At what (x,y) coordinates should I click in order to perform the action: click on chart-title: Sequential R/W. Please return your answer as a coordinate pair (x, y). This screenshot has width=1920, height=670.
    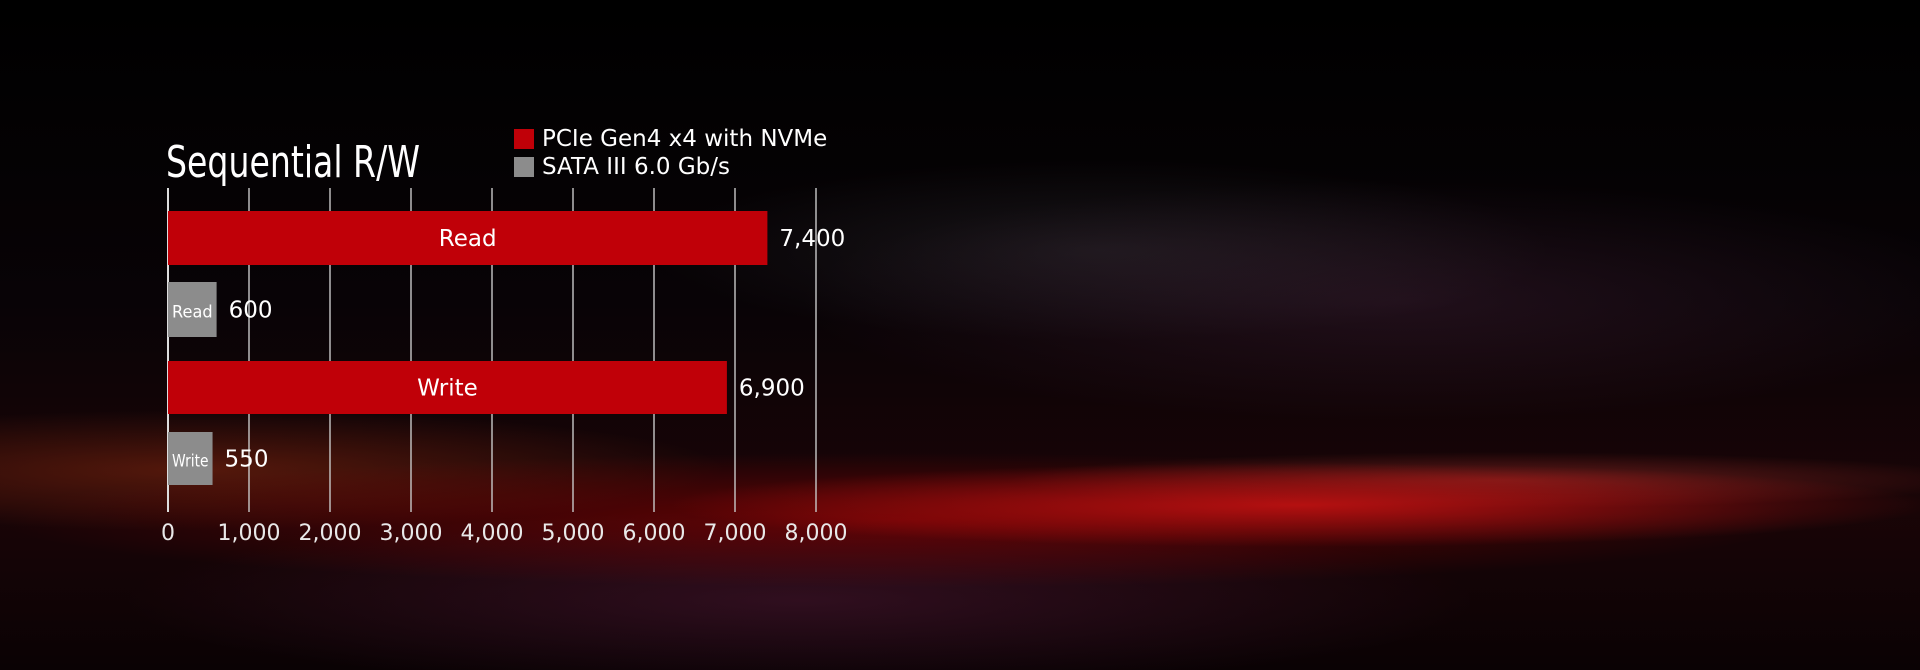
    Looking at the image, I should click on (293, 162).